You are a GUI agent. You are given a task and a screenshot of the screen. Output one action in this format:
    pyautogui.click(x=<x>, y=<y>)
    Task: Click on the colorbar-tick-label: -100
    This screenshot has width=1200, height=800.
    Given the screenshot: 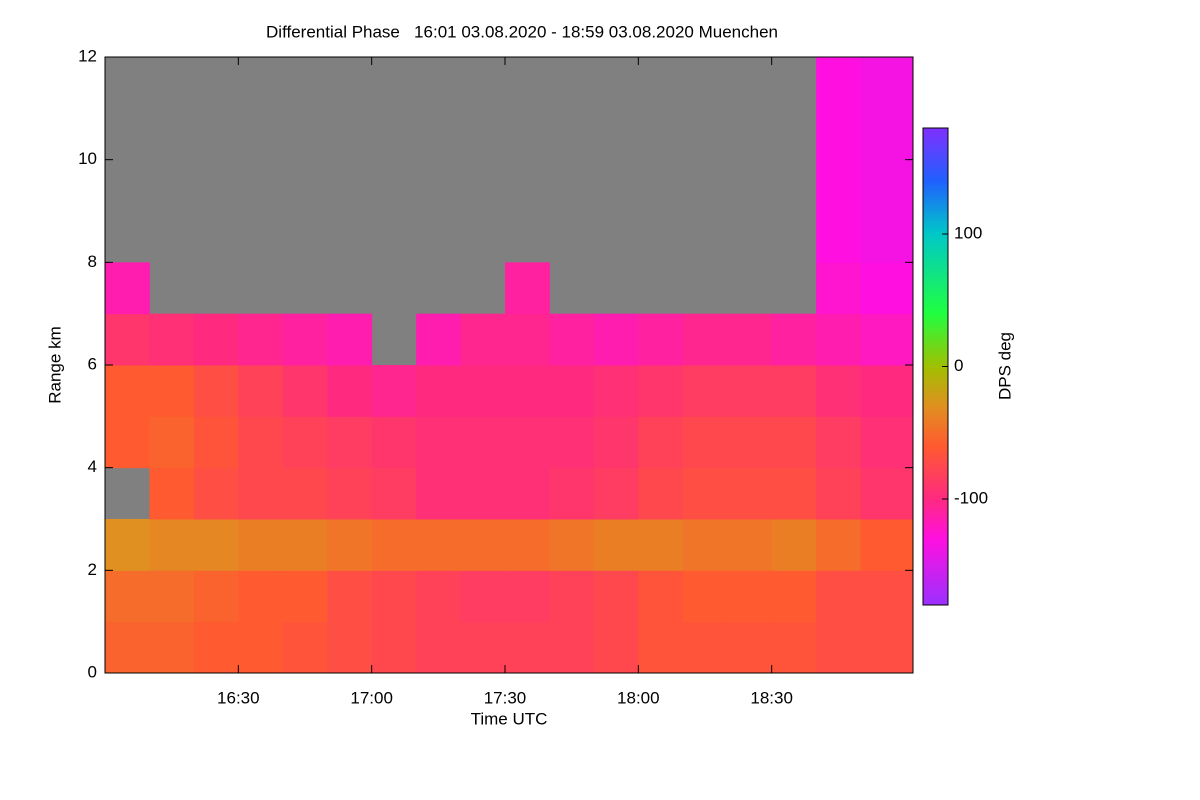 What is the action you would take?
    pyautogui.click(x=971, y=497)
    